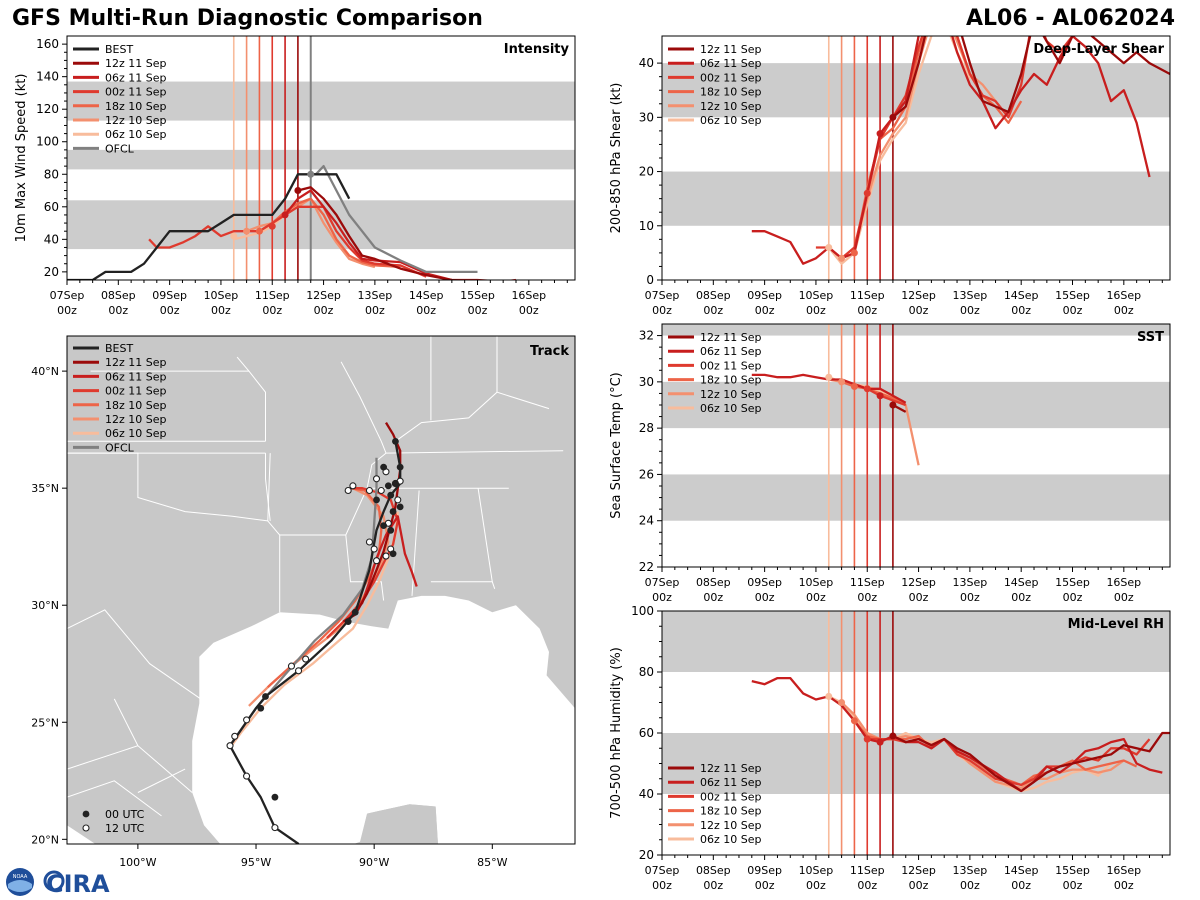  I want to click on shear-xtick-label: 13Sep, so click(970, 295).